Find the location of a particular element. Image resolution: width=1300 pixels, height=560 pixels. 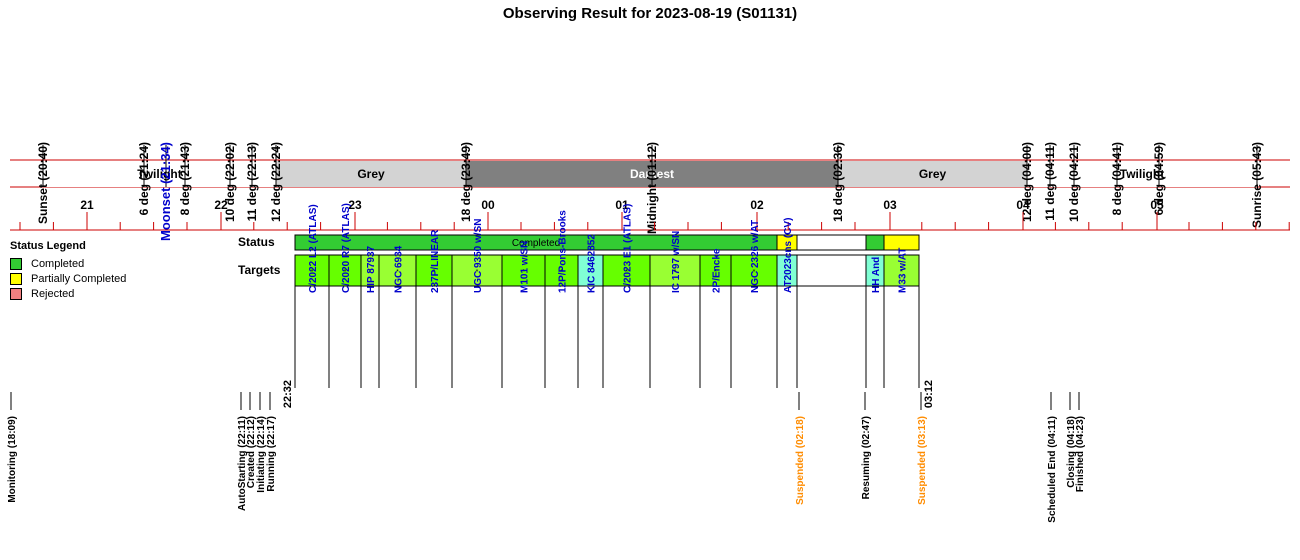

event-suspended-02-18: Suspended (02:18) is located at coordinates (800, 460).